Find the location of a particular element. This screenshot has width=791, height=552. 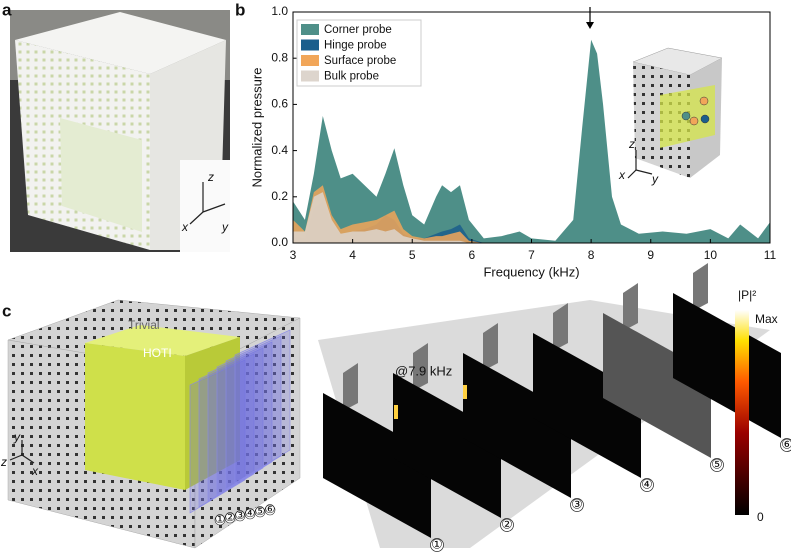

colorbar is located at coordinates (742, 412).